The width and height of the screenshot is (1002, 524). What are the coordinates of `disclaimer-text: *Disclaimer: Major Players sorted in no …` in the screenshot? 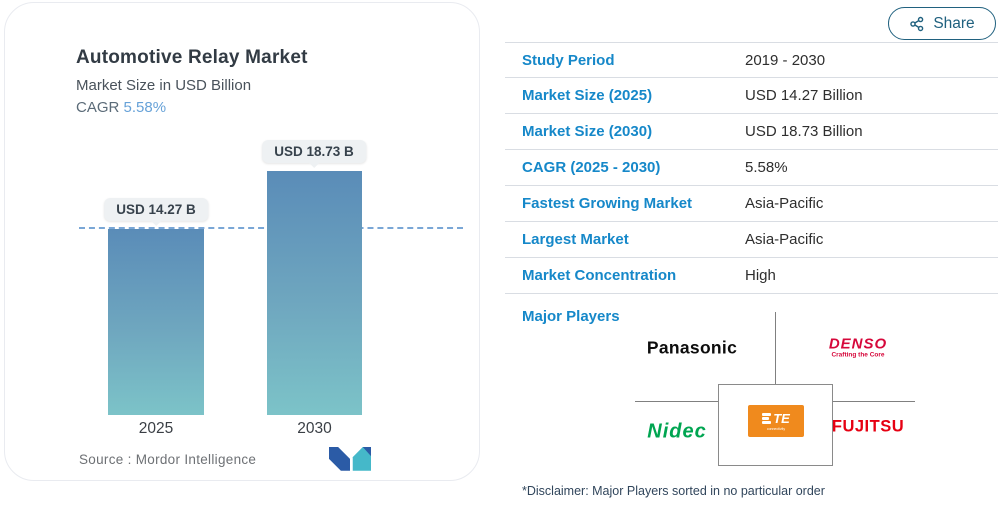 It's located at (673, 491).